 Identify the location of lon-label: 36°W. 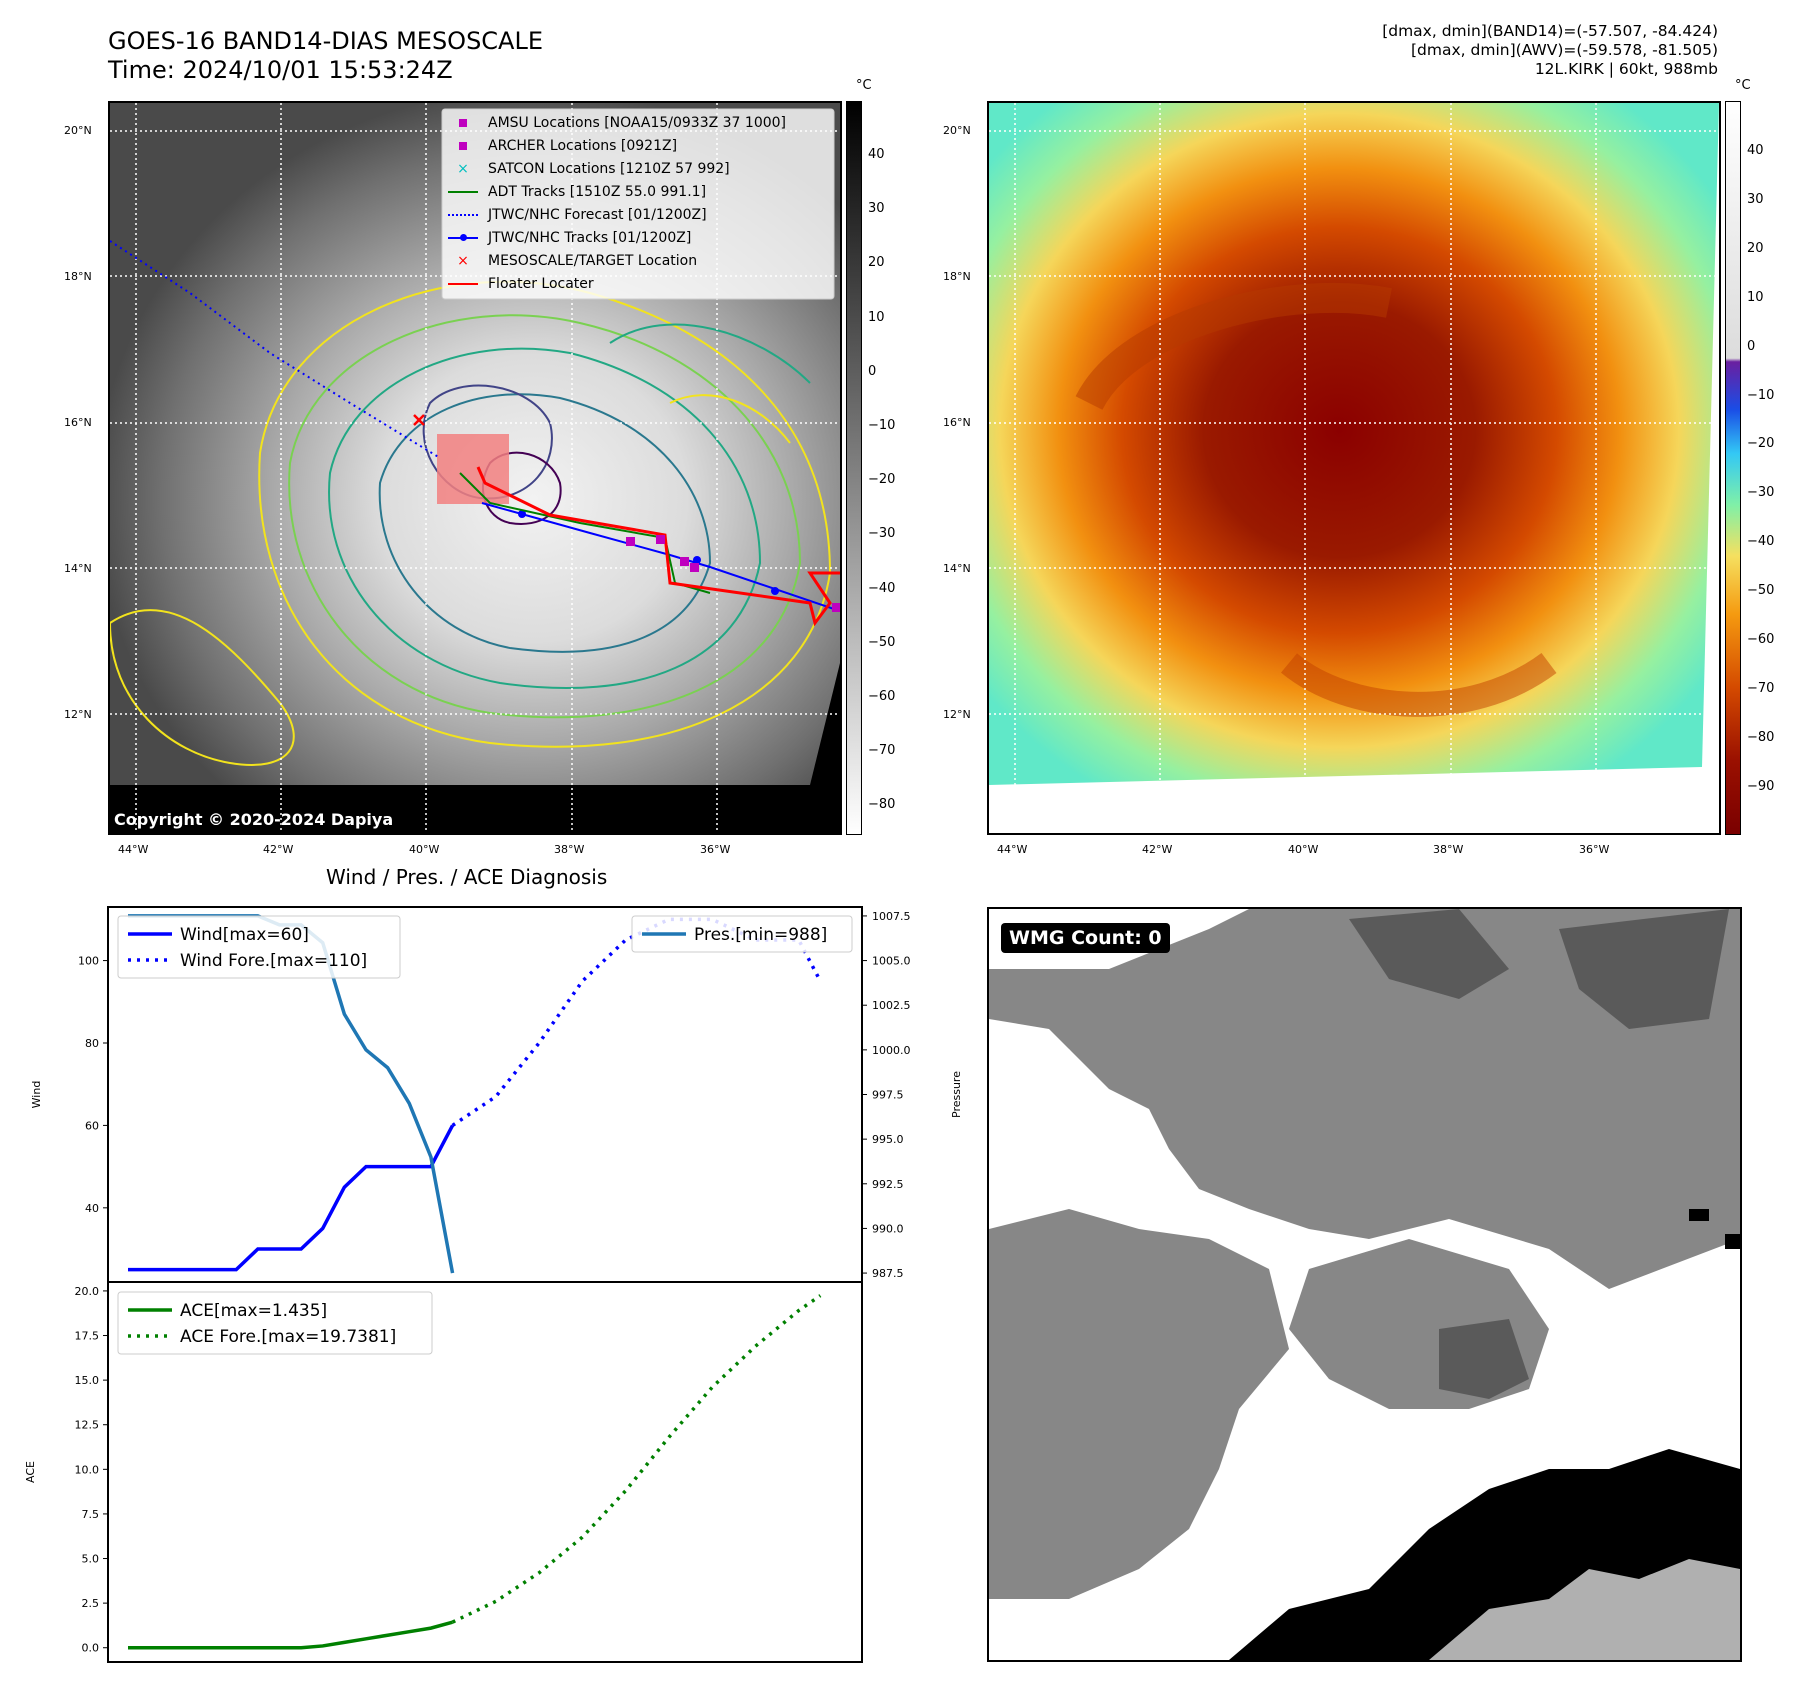
(1594, 849).